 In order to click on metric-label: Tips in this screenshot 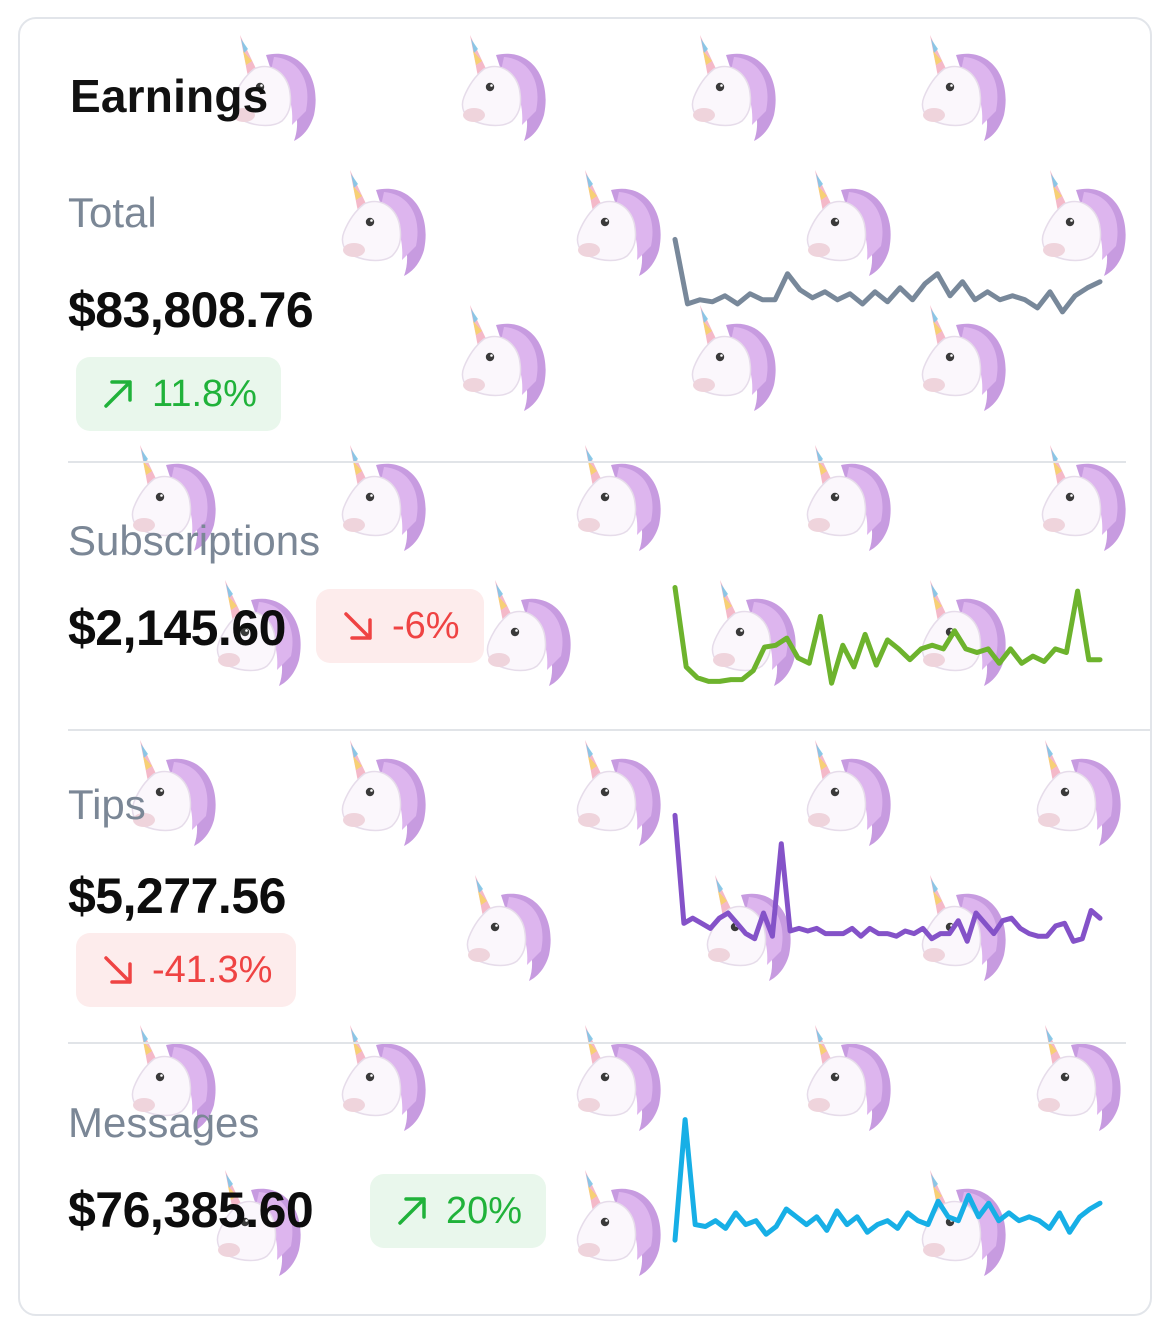, I will do `click(107, 804)`.